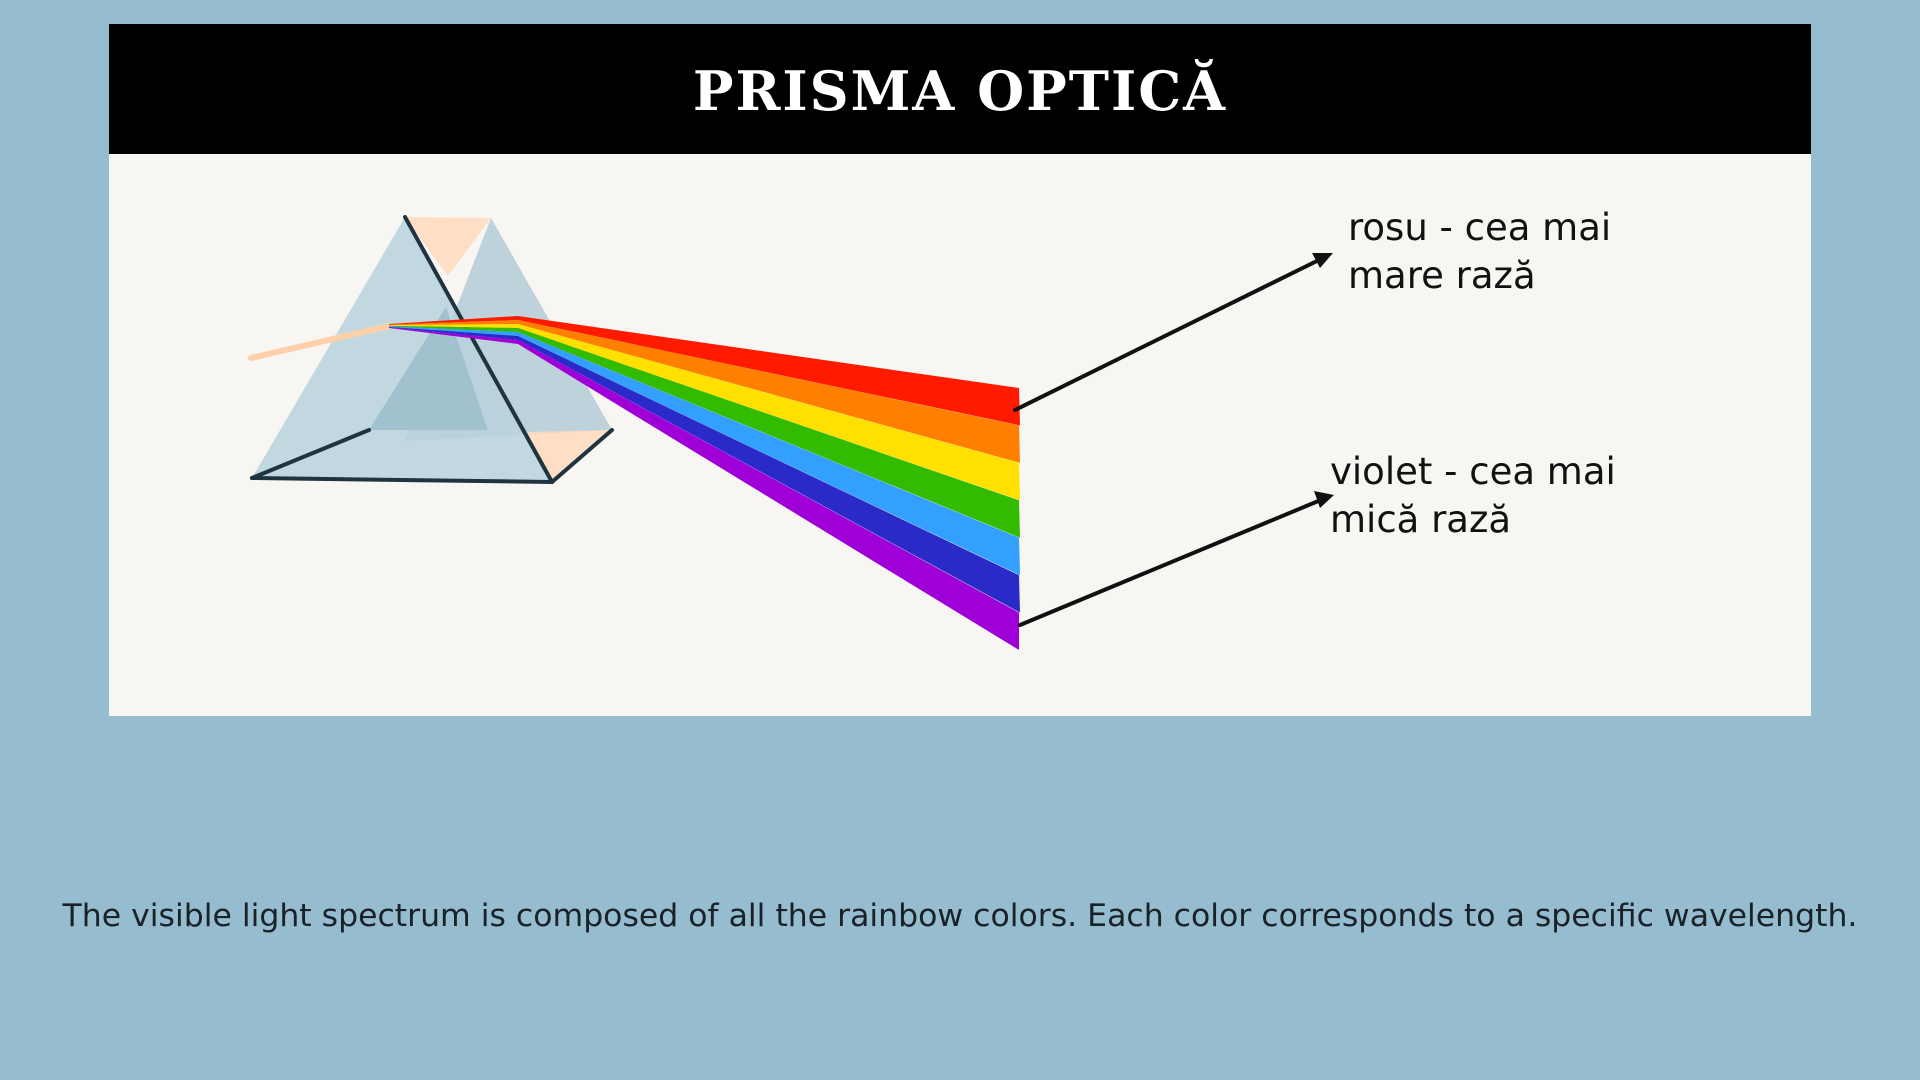  I want to click on red-label-line2: mare rază, so click(1442, 275).